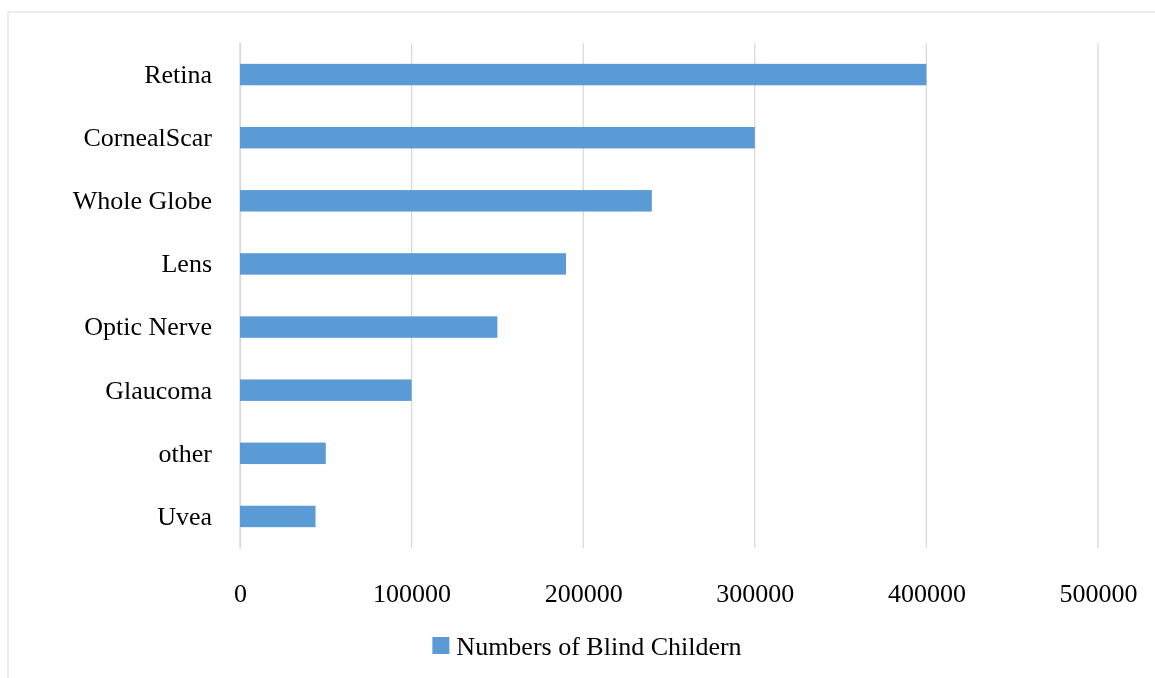  Describe the element at coordinates (240, 594) in the screenshot. I see `x-tick-label: 0` at that location.